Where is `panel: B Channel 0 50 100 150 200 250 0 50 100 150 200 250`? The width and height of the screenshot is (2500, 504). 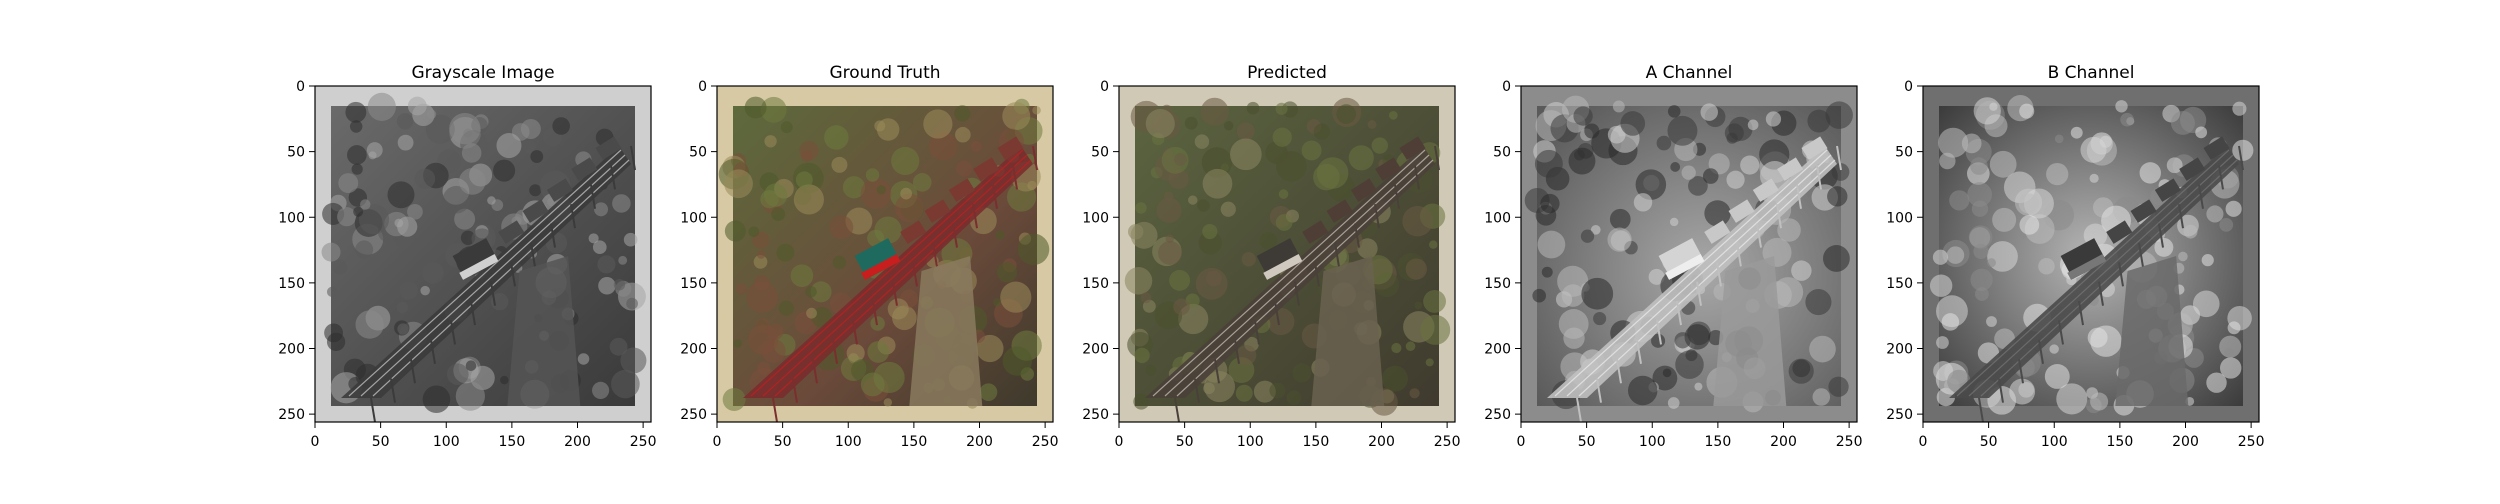
panel: B Channel 0 50 100 150 200 250 0 50 100 150 200 250 is located at coordinates (2075, 256).